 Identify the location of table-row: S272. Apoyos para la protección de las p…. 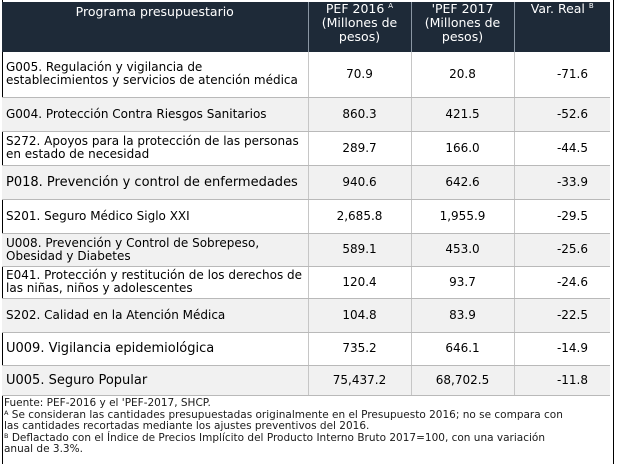
(306, 148).